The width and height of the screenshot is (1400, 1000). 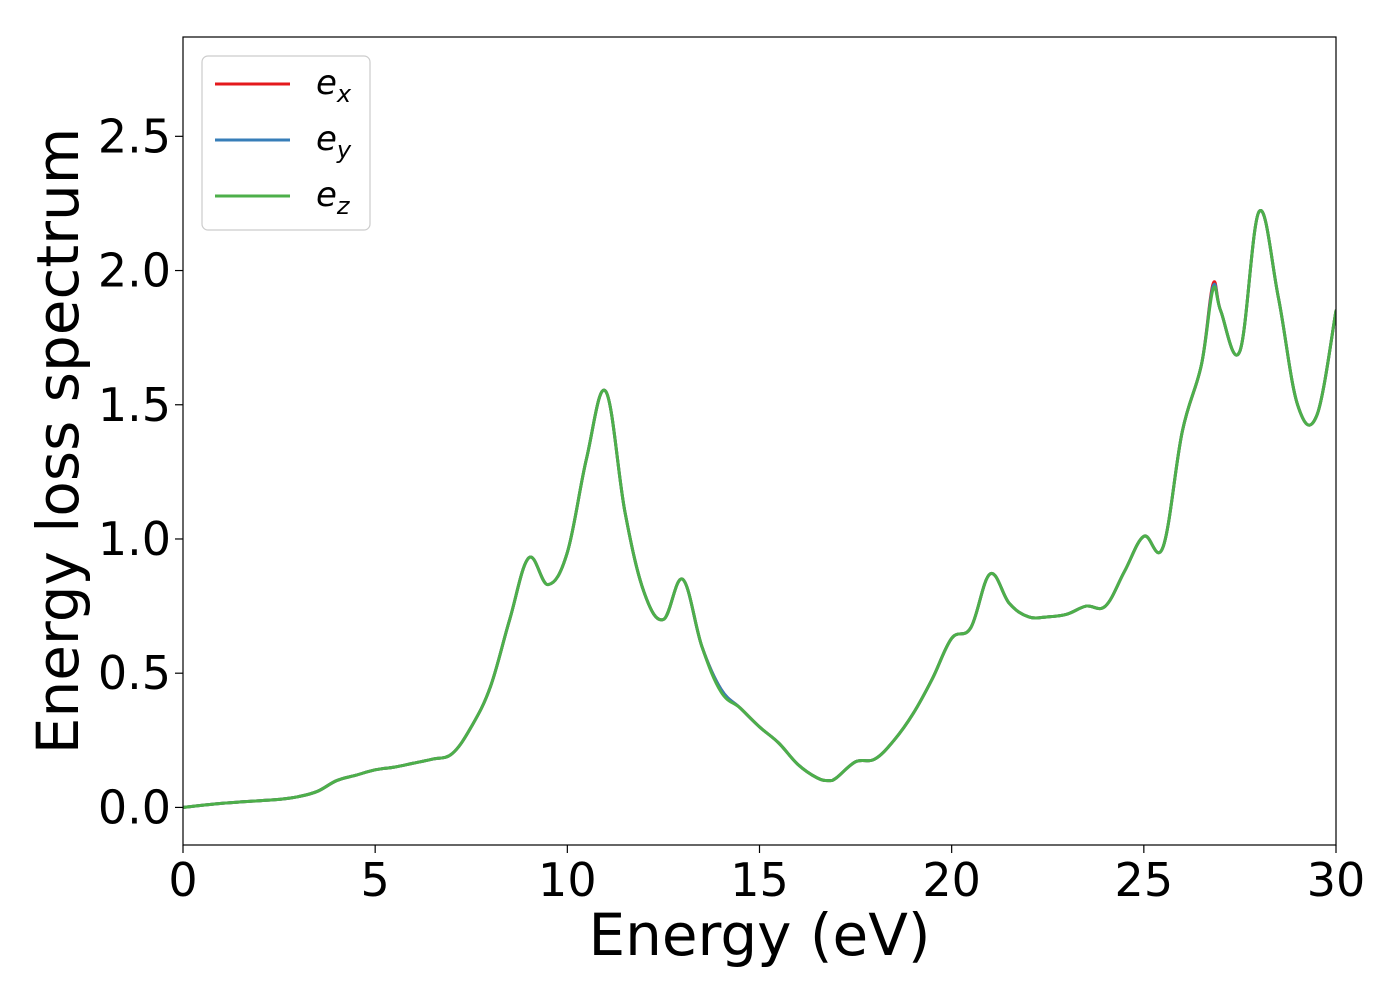 I want to click on legend-label-ez: ez, so click(x=333, y=197).